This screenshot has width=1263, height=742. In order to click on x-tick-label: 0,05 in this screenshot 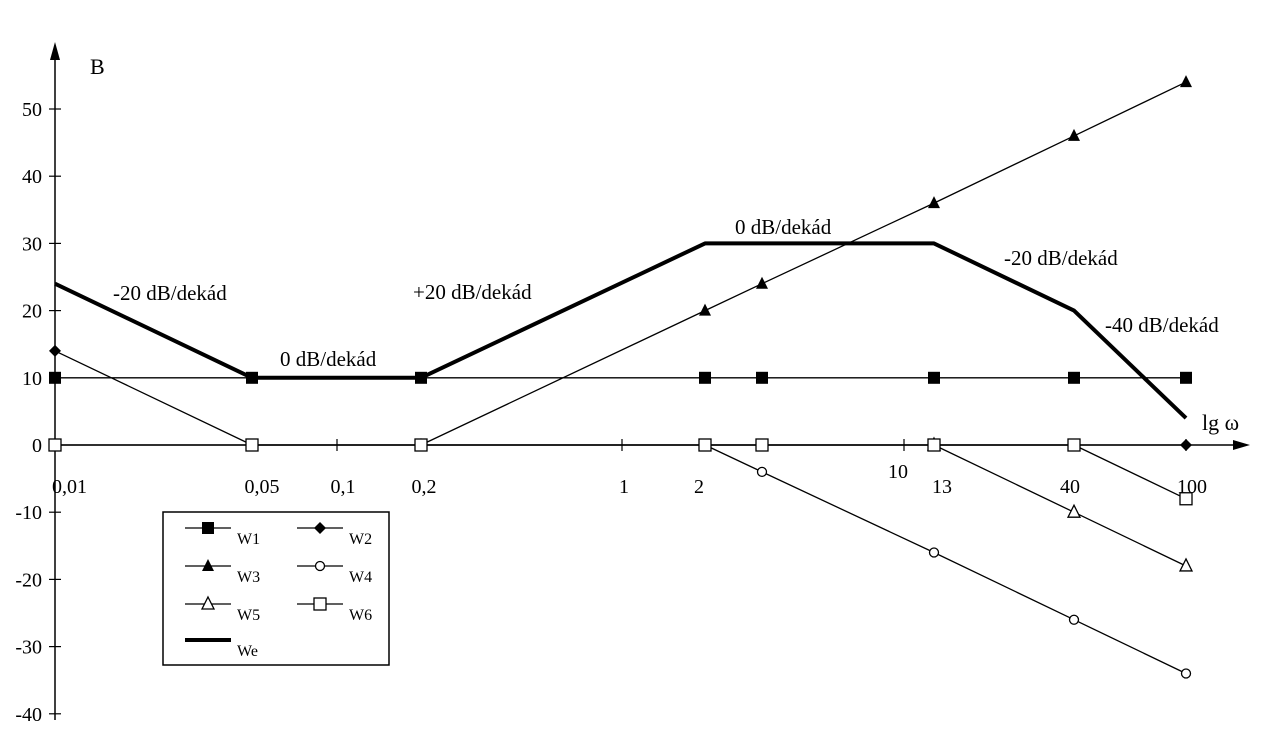, I will do `click(262, 487)`.